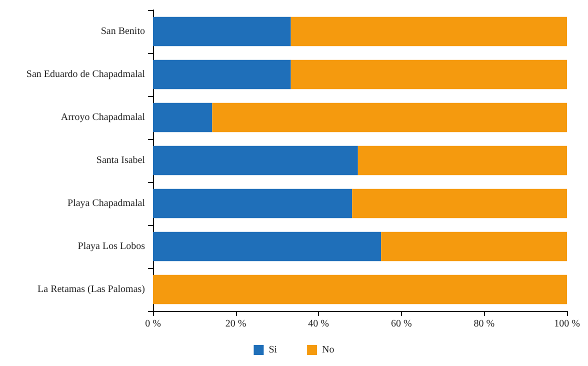 Image resolution: width=588 pixels, height=366 pixels. I want to click on y-tick-label: San Benito, so click(122, 31).